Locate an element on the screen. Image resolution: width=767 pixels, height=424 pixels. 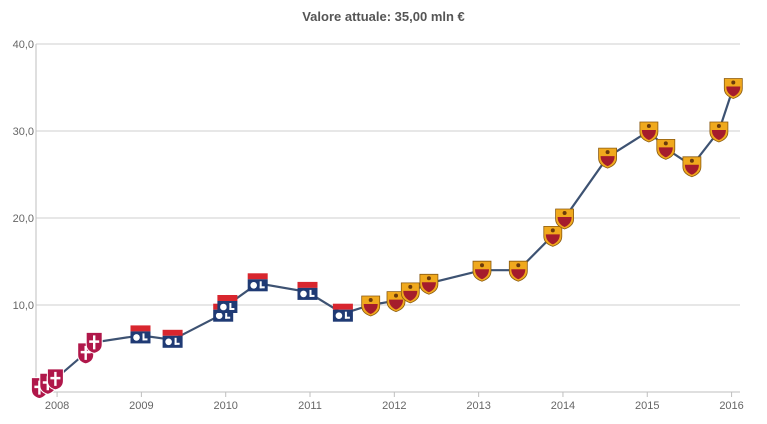
x-tick-label: 2014 is located at coordinates (563, 406).